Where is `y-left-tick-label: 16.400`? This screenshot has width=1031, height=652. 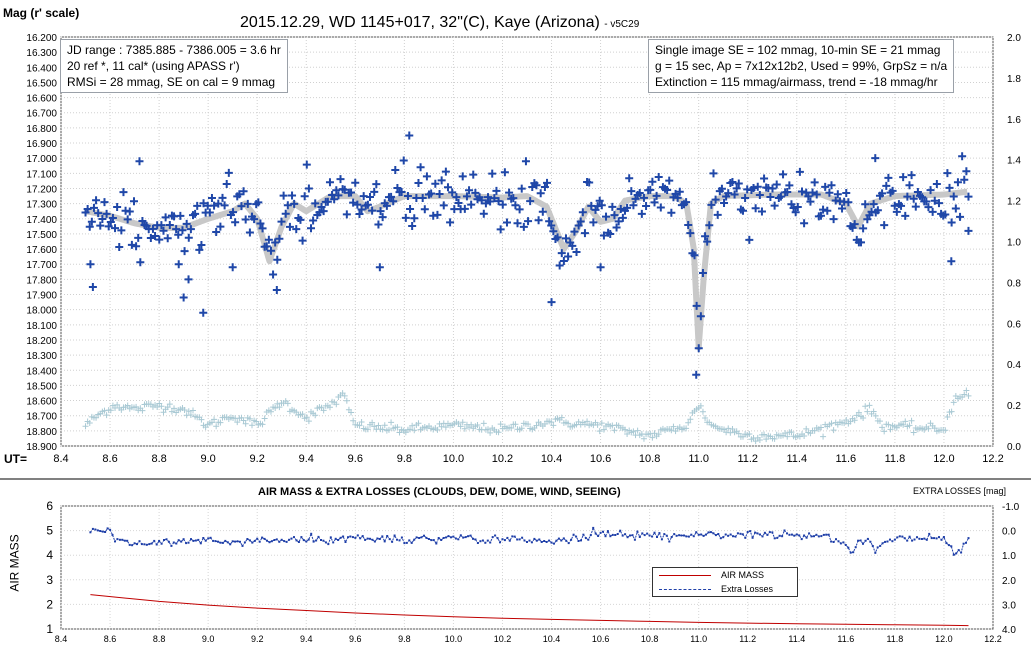 y-left-tick-label: 16.400 is located at coordinates (41, 68).